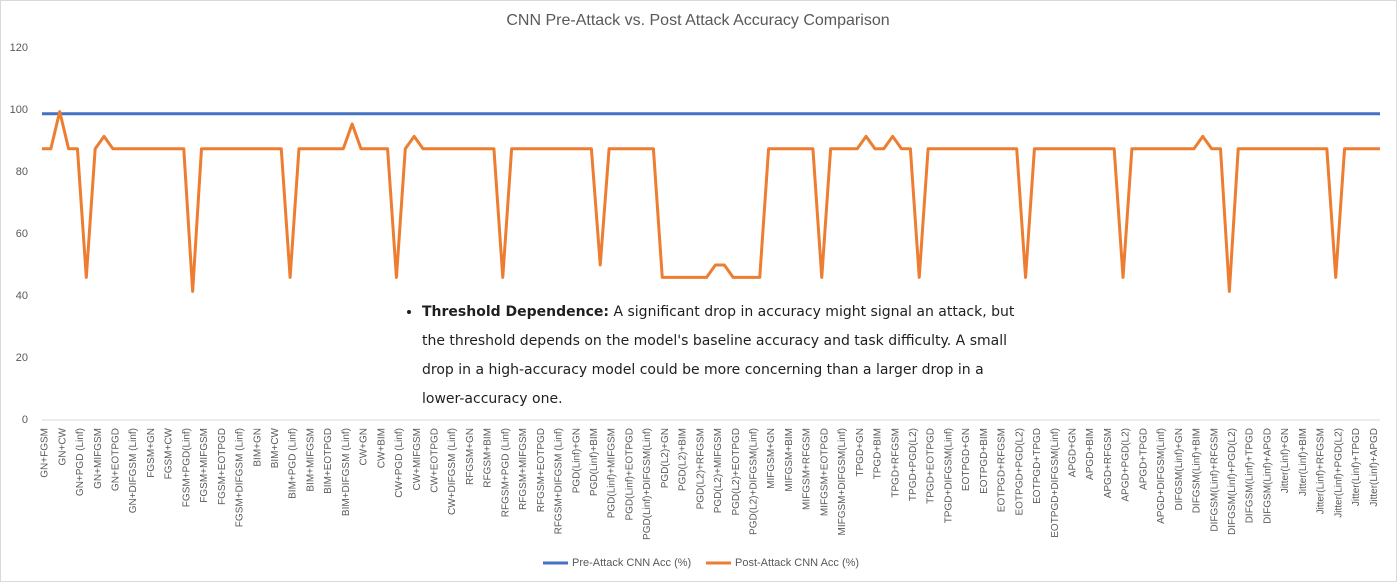 The image size is (1397, 582). I want to click on x-tick-label: CW+EOTPGD, so click(435, 460).